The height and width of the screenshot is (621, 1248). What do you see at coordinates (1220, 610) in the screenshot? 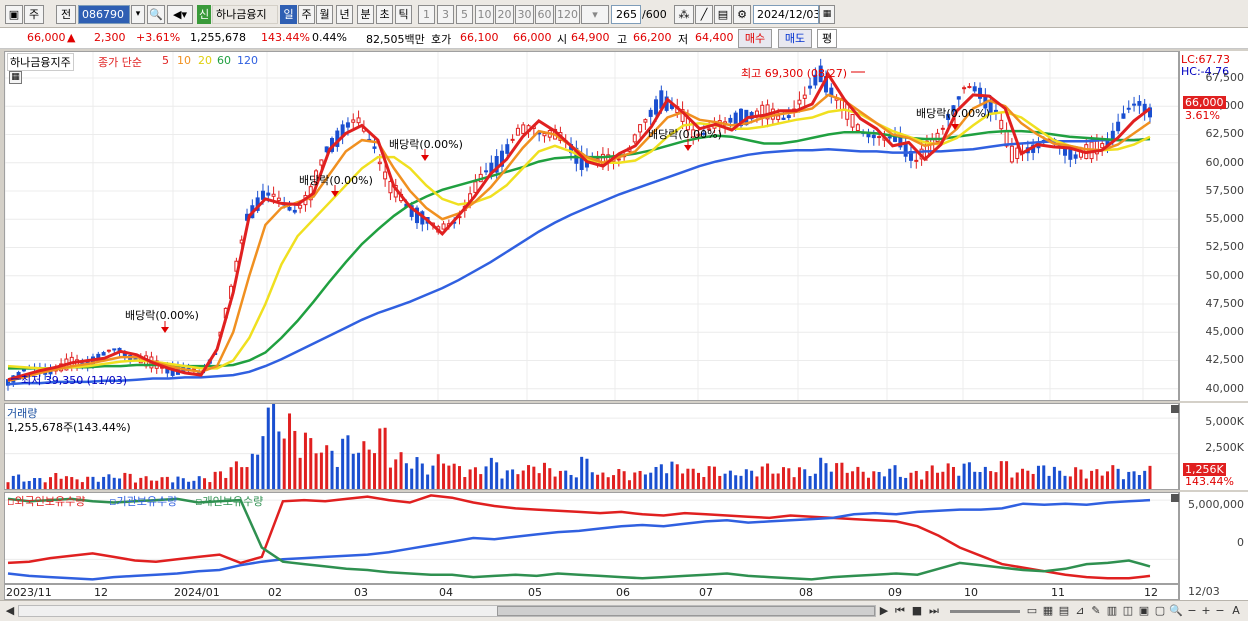
I see `minus-icon: −` at bounding box center [1220, 610].